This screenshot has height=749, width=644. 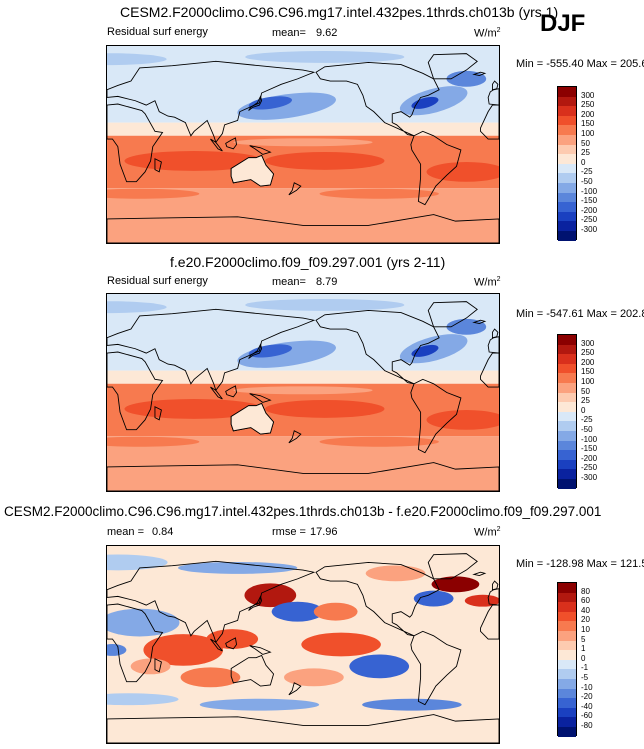 What do you see at coordinates (589, 191) in the screenshot?
I see `colorbar-tick-label: -100` at bounding box center [589, 191].